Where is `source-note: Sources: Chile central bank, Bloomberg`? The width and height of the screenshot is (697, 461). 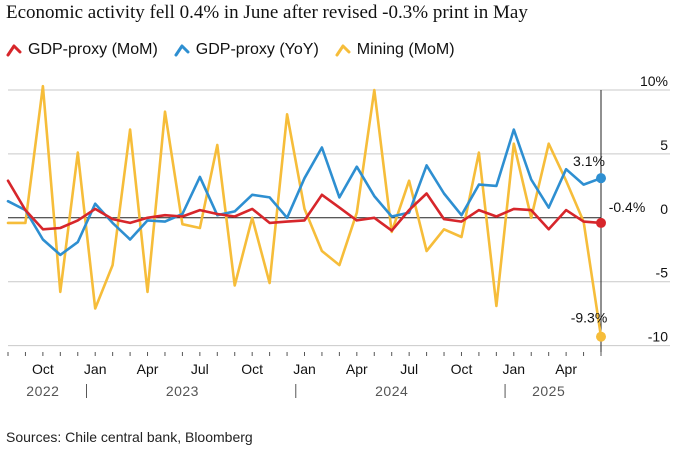 source-note: Sources: Chile central bank, Bloomberg is located at coordinates (129, 437).